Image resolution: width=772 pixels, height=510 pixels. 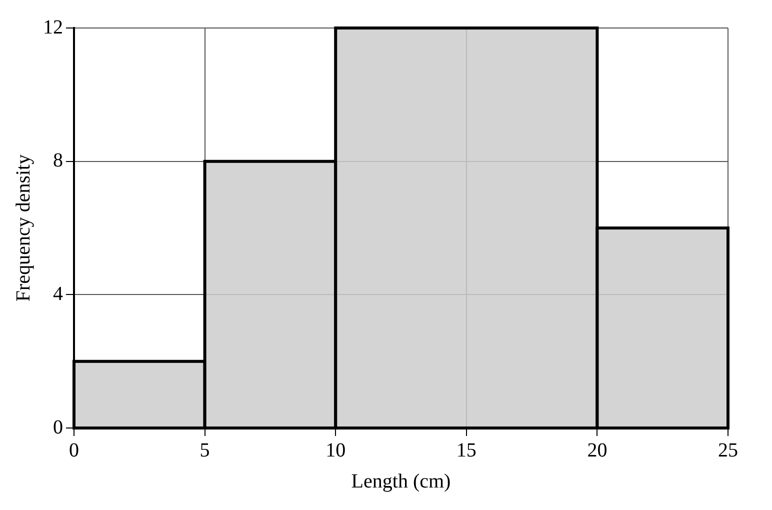 What do you see at coordinates (53, 27) in the screenshot?
I see `y-tick-label: 12` at bounding box center [53, 27].